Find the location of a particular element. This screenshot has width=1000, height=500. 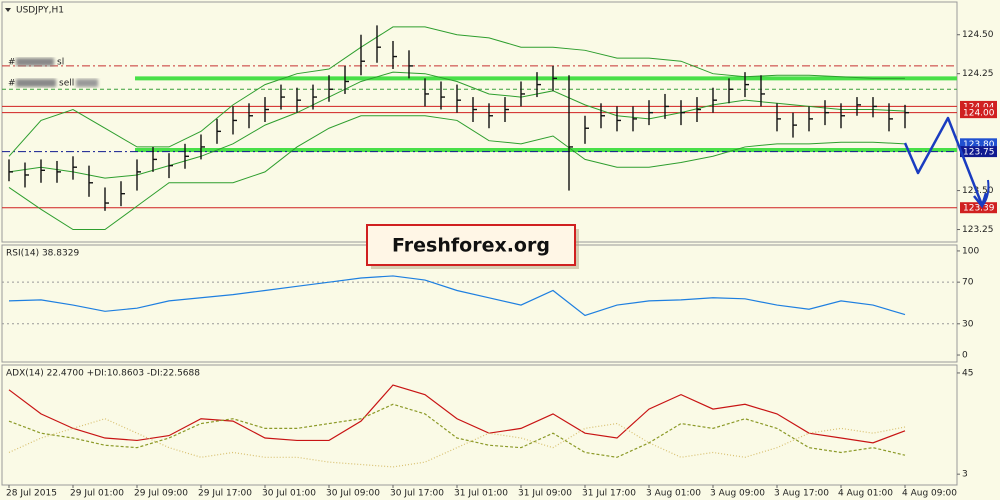

x-tick-label: 31 Jul 01:00 is located at coordinates (481, 494).